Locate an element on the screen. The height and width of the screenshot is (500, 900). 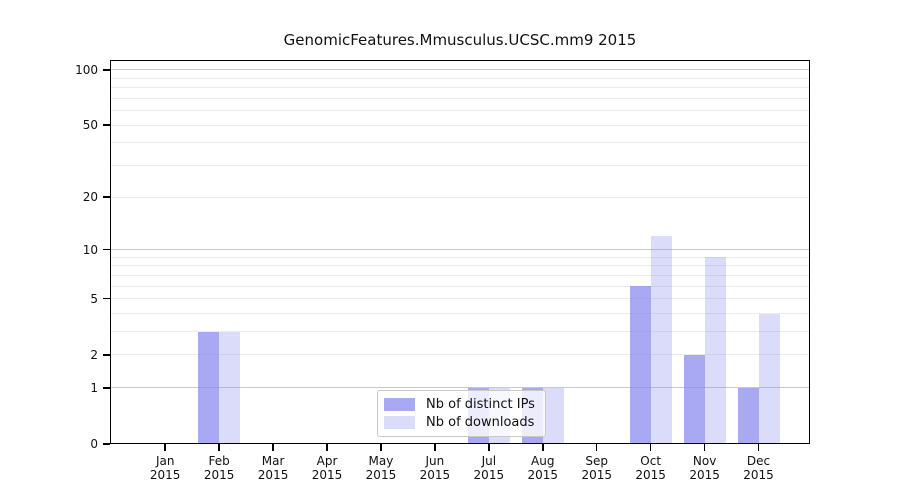
legend-item-downloads: Nb of downloads is located at coordinates (460, 422).